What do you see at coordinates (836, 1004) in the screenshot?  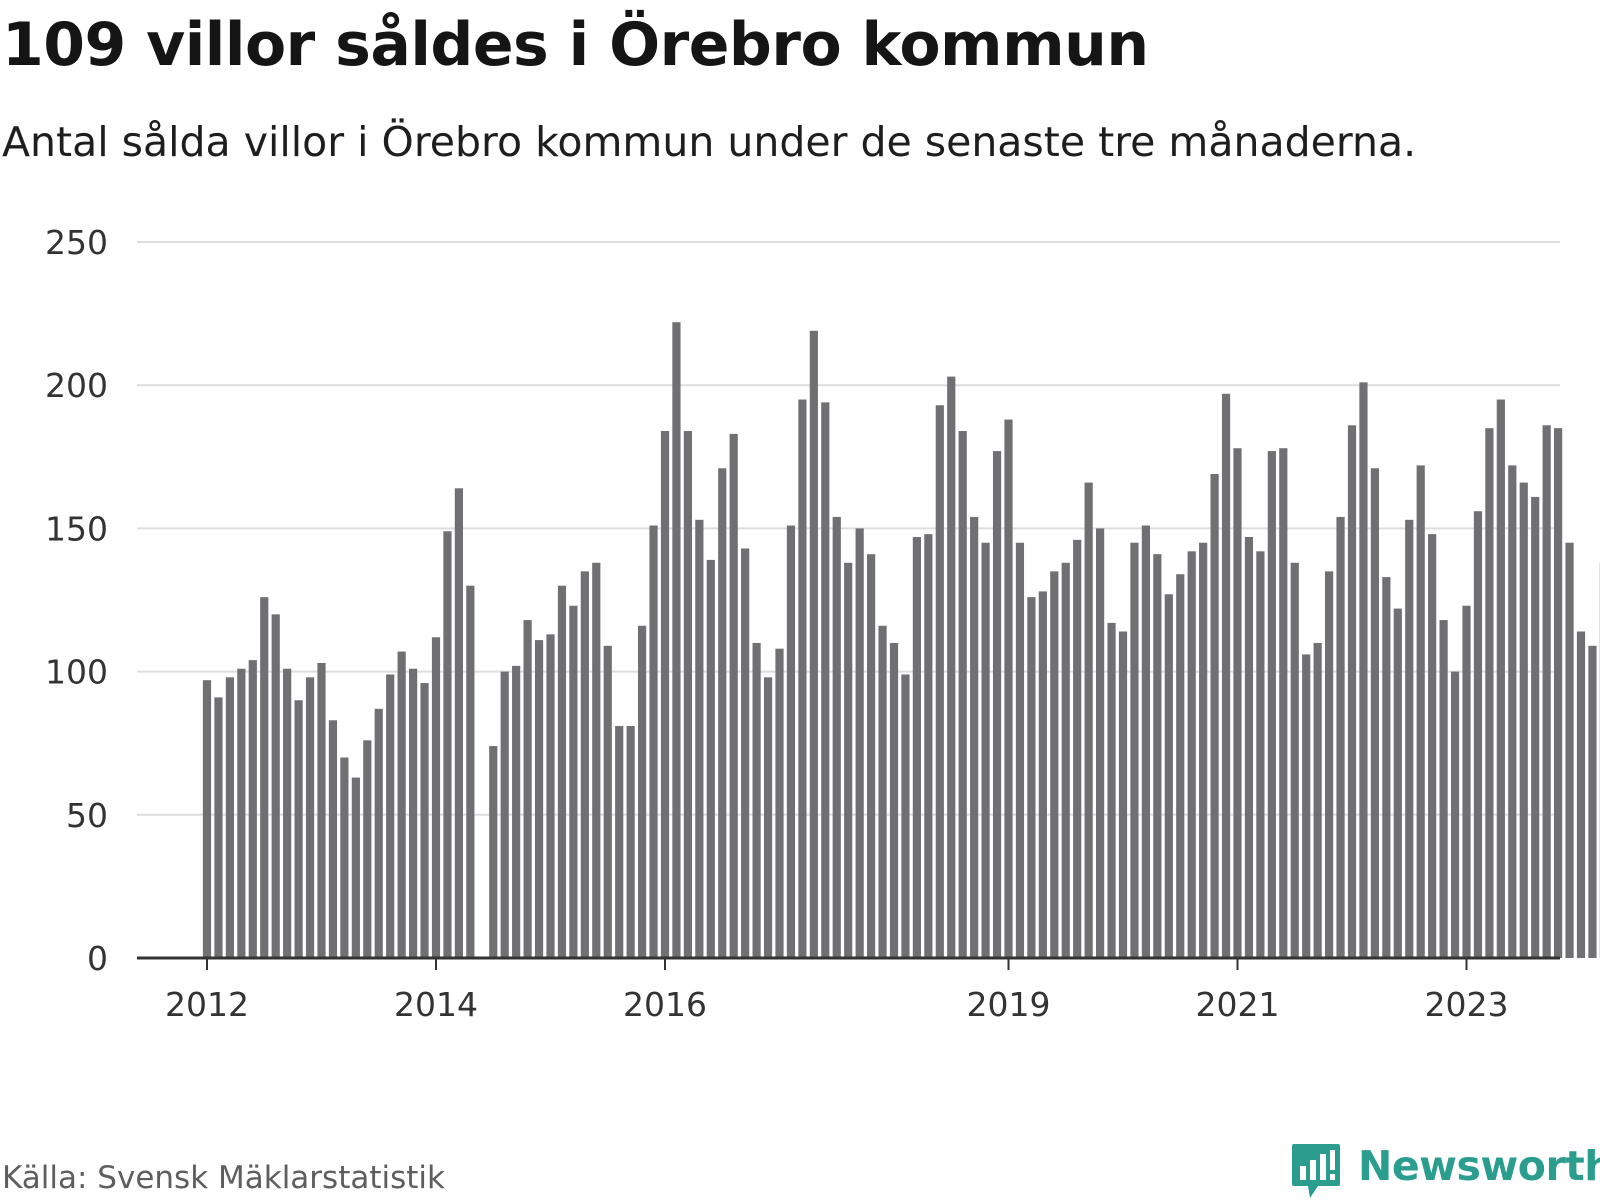 I see `x-axis-labels: 2012 2014 2016 2019 2021 2023` at bounding box center [836, 1004].